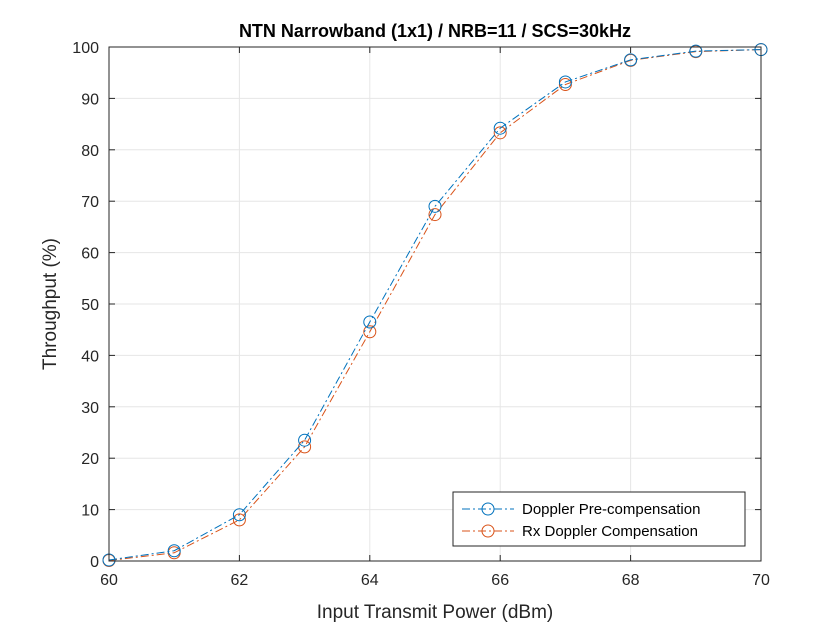 This screenshot has width=840, height=630. What do you see at coordinates (109, 580) in the screenshot?
I see `x-tick-label: 60` at bounding box center [109, 580].